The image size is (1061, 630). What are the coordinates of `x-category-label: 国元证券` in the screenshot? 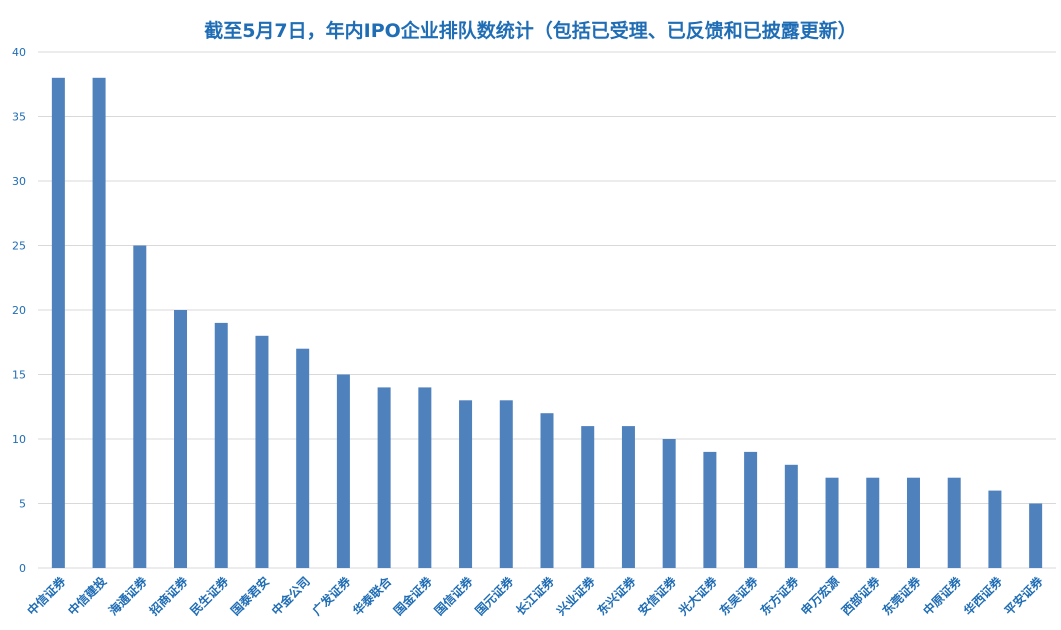 It's located at (494, 595).